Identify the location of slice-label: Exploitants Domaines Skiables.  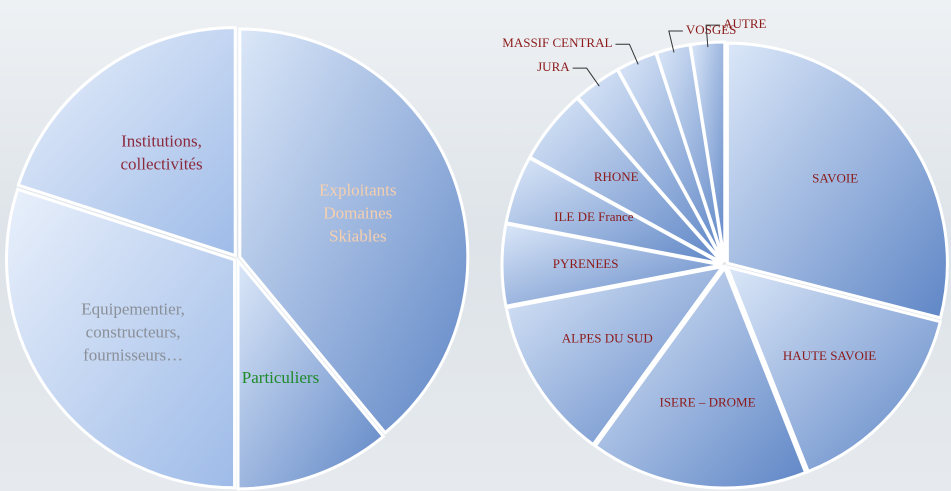
(357, 212).